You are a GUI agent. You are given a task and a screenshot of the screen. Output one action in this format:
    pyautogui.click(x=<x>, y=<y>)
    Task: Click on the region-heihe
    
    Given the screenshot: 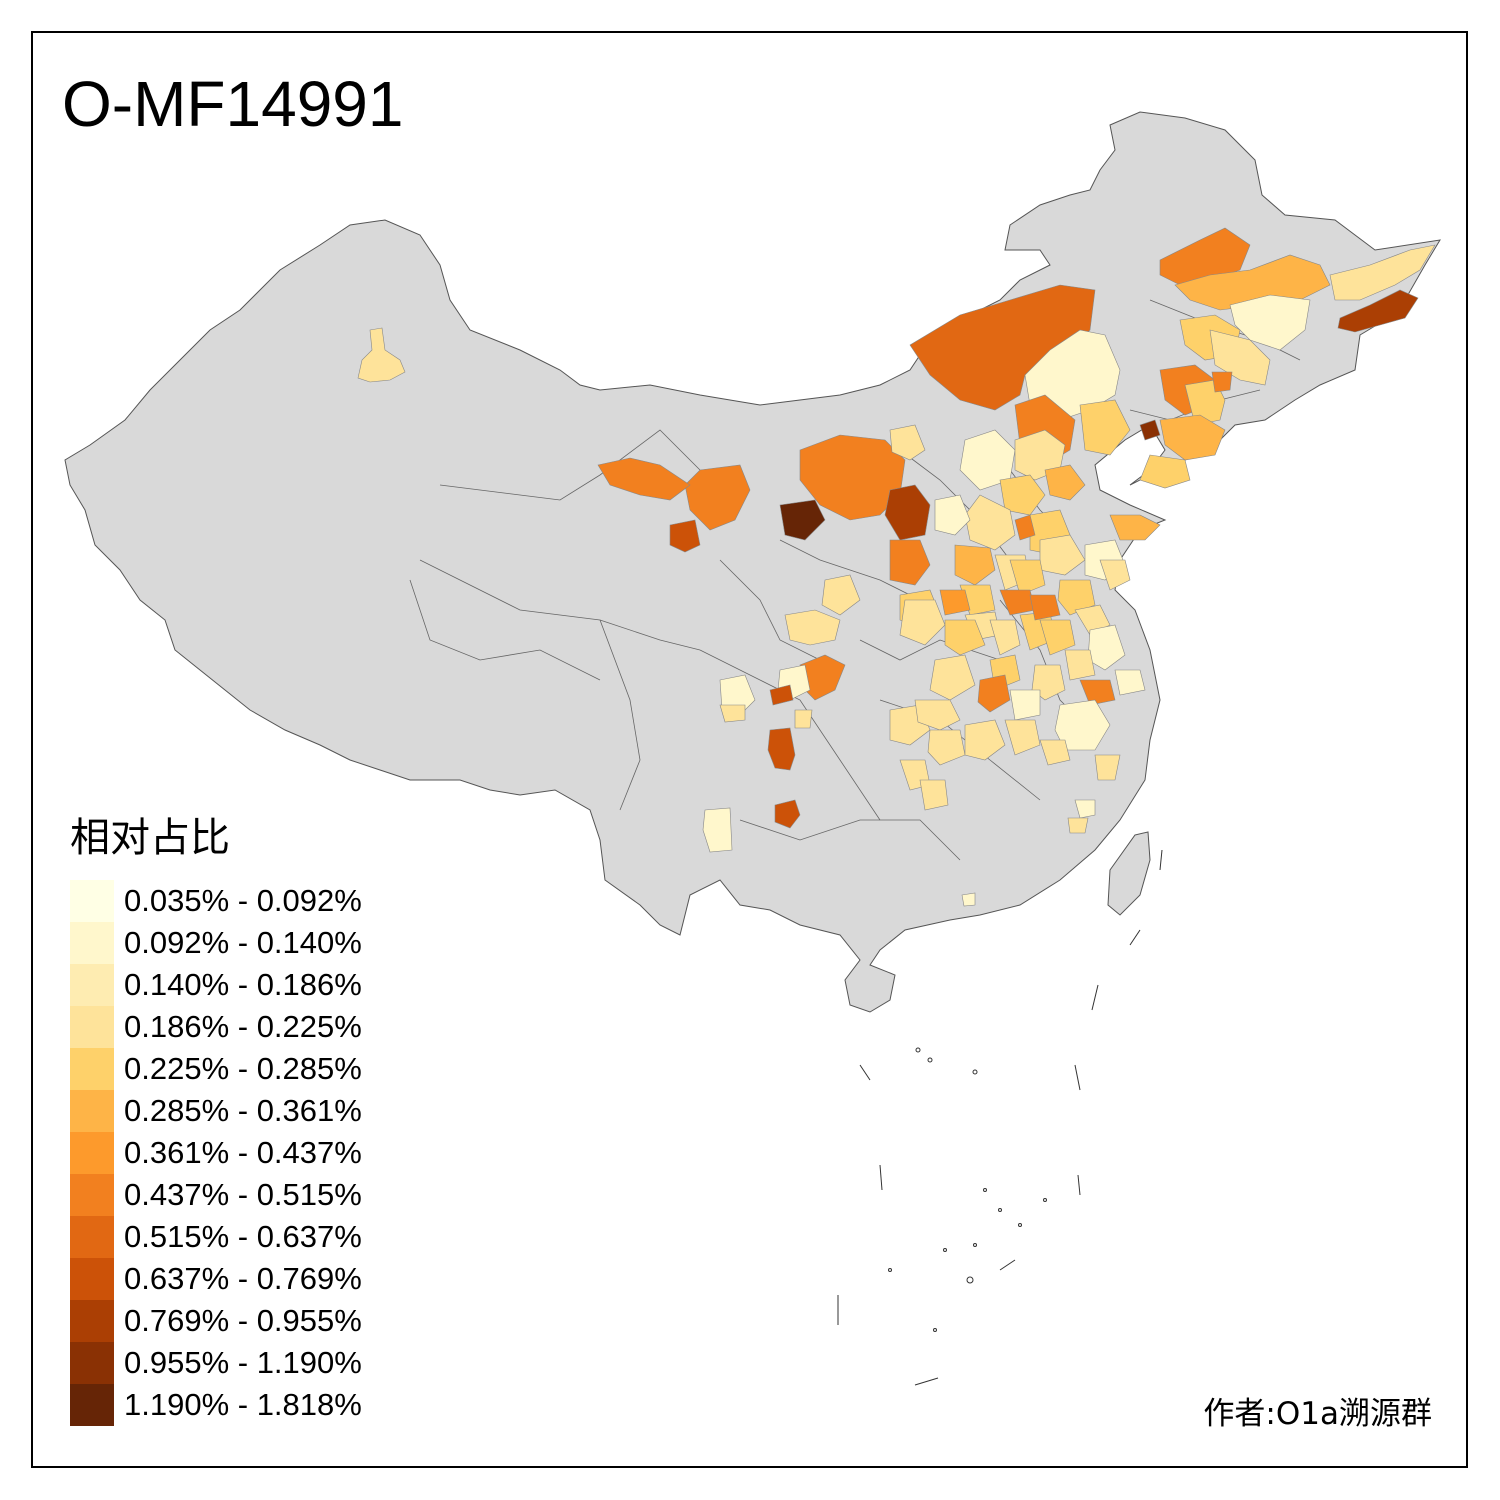 What is the action you would take?
    pyautogui.click(x=1205, y=256)
    